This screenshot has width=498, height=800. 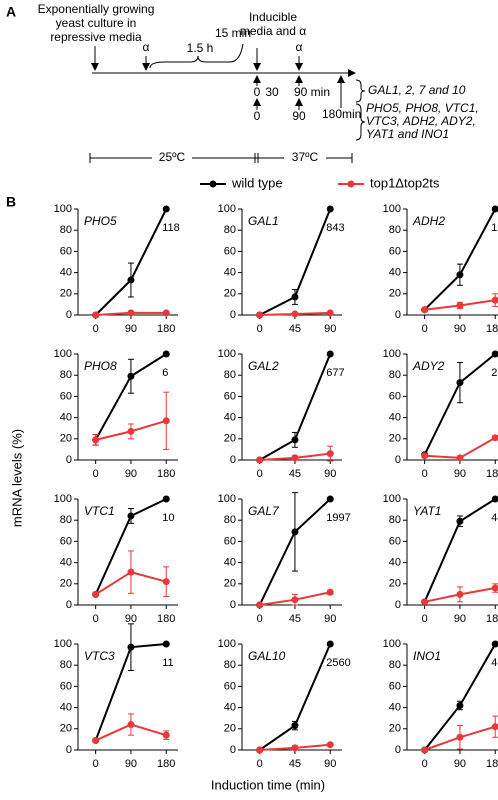 What do you see at coordinates (171, 228) in the screenshot?
I see `annotation: 118` at bounding box center [171, 228].